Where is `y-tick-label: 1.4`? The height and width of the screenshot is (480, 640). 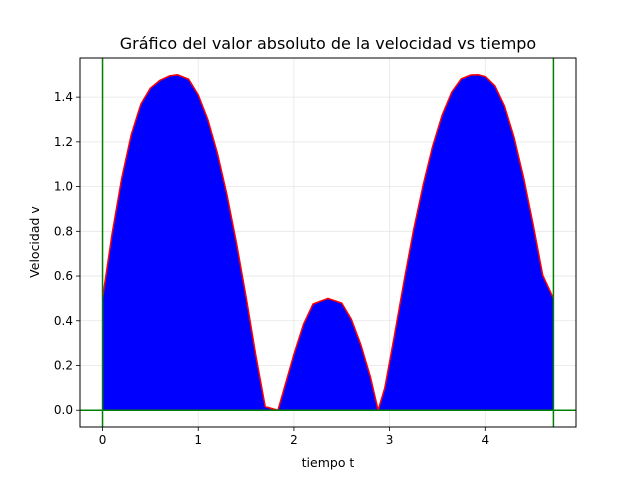 y-tick-label: 1.4 is located at coordinates (63, 97).